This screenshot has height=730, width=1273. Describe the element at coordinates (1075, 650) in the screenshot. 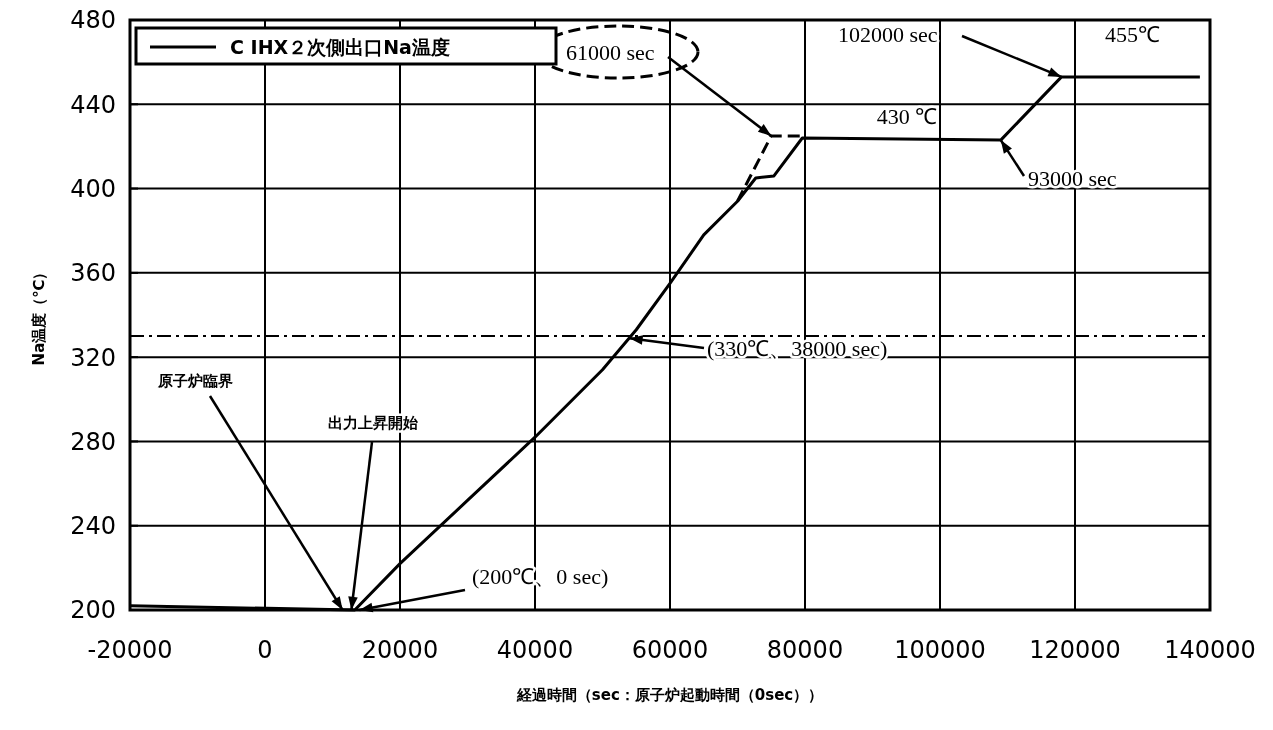

I see `x-tick-label: 120000` at that location.